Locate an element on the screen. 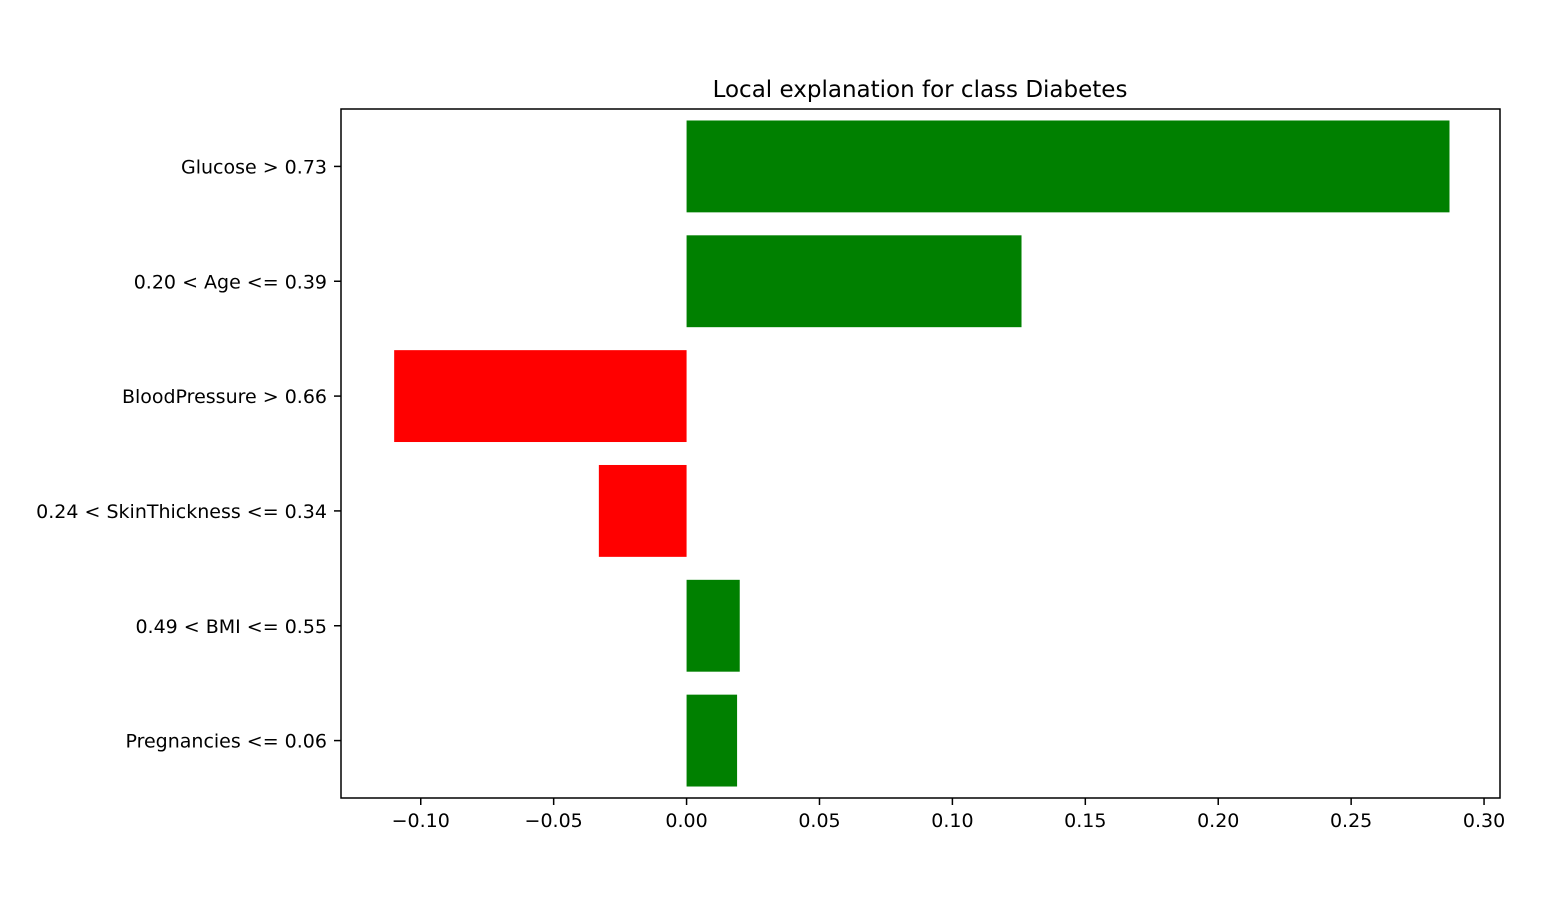  y-tick-label-1: 0.20 < Age <= 0.39 is located at coordinates (230, 282).